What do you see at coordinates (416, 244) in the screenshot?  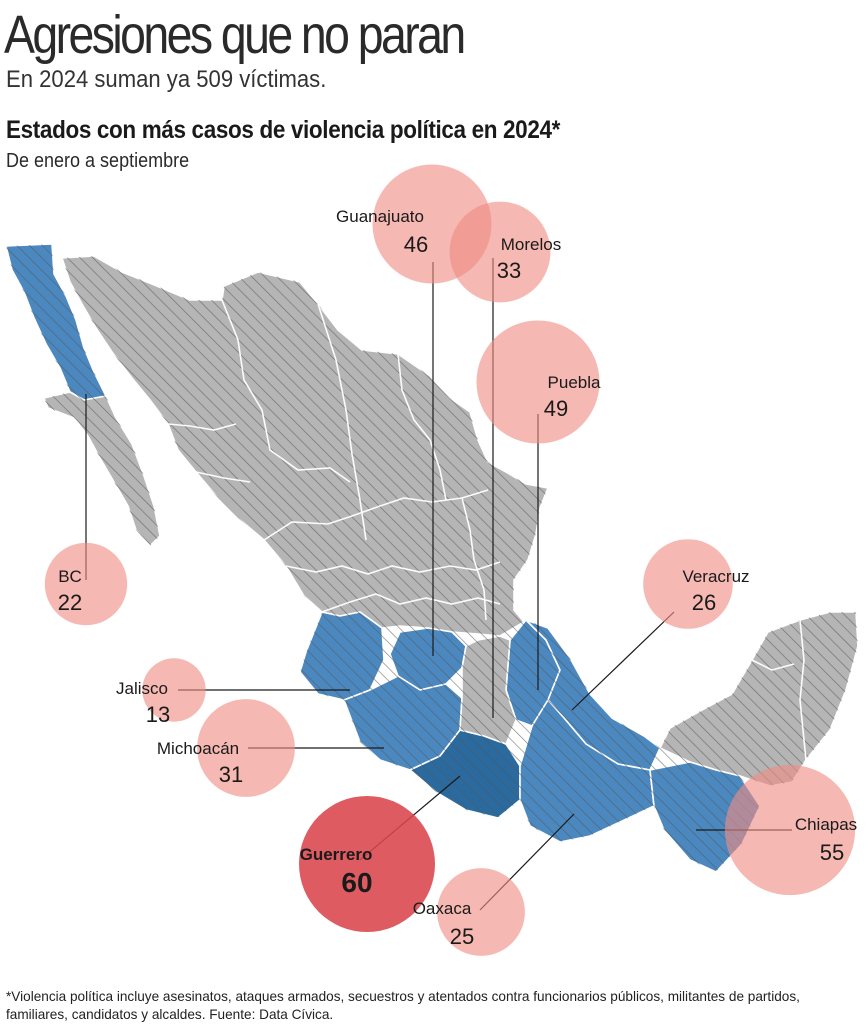 I see `label-guanajuato-value: 46` at bounding box center [416, 244].